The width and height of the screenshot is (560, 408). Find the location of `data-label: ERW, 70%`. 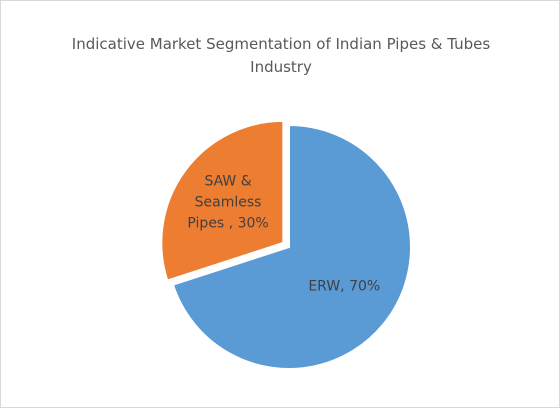

data-label: ERW, 70% is located at coordinates (344, 286).